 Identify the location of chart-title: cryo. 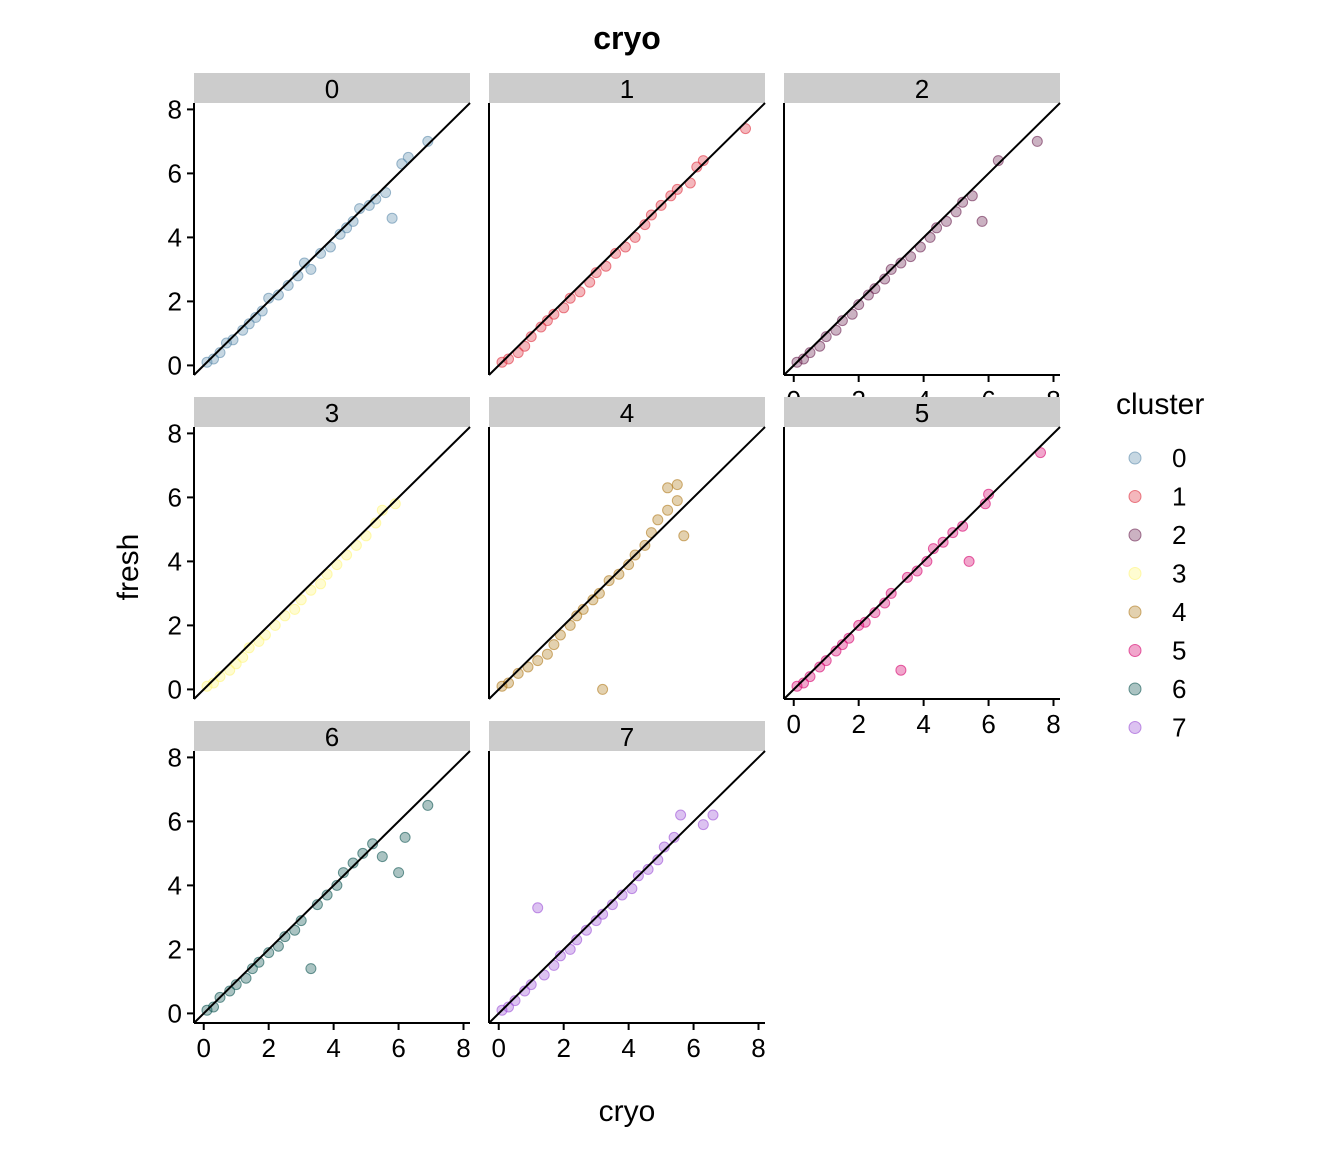
(627, 38).